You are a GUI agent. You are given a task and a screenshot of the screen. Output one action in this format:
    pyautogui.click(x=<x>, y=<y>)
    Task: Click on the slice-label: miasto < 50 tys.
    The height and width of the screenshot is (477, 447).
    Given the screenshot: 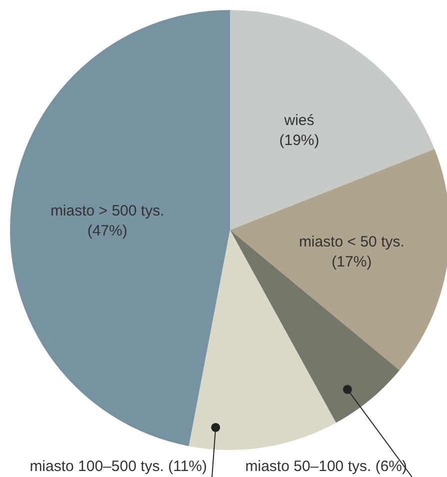 What is the action you would take?
    pyautogui.click(x=351, y=241)
    